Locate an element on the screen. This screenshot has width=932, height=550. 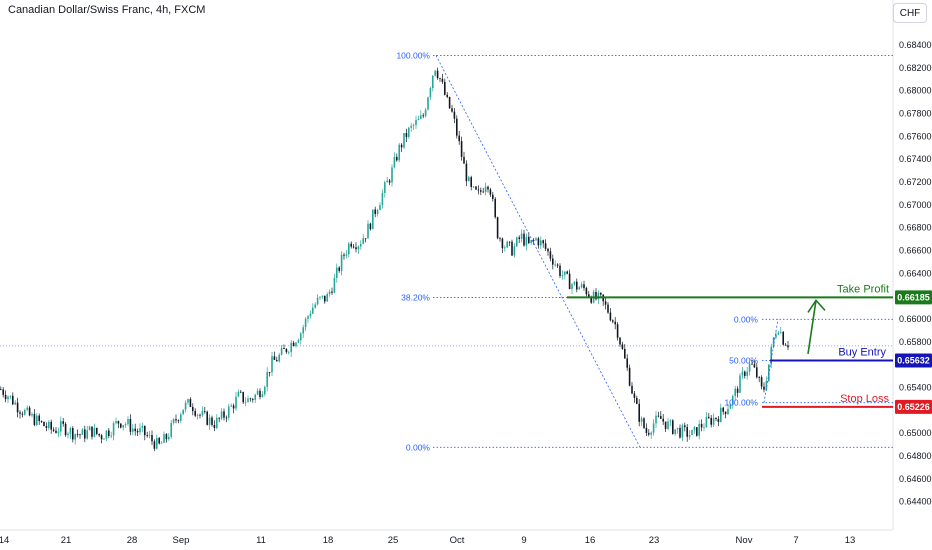
stop-loss-price-tag is located at coordinates (913, 406).